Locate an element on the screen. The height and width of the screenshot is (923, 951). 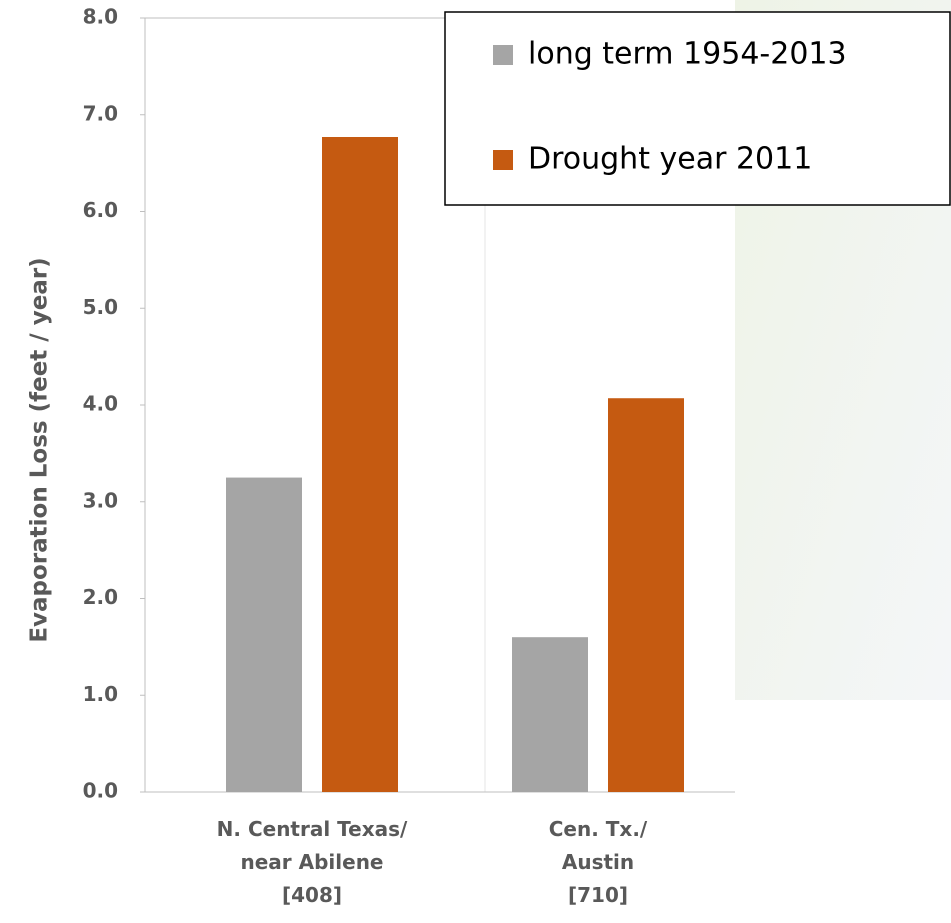
y-tick-label: 1.0 is located at coordinates (100, 694).